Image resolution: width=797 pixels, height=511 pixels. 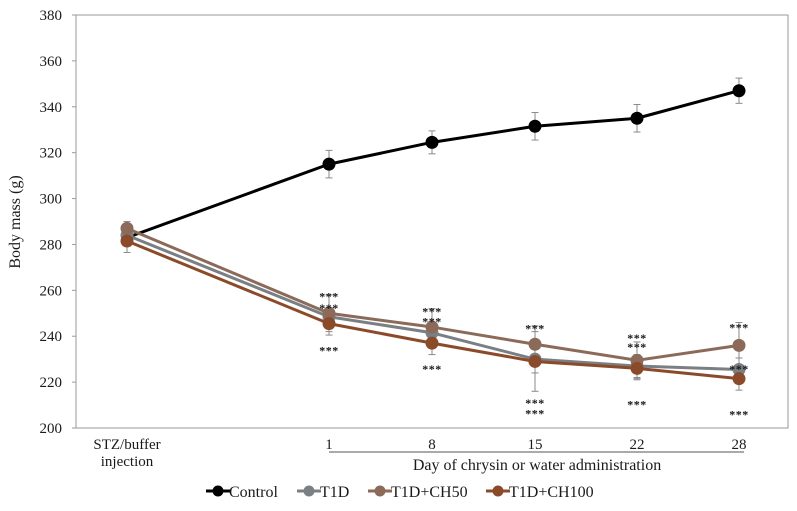 I want to click on x-tick-label: 8, so click(x=432, y=445).